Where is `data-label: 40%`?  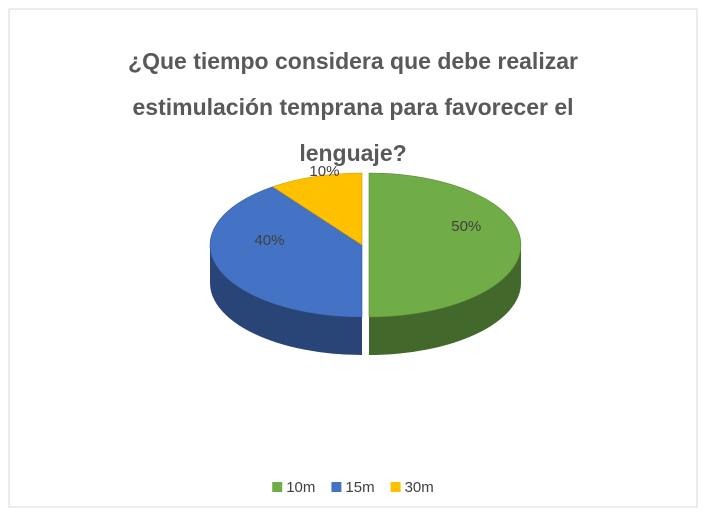 data-label: 40% is located at coordinates (269, 240).